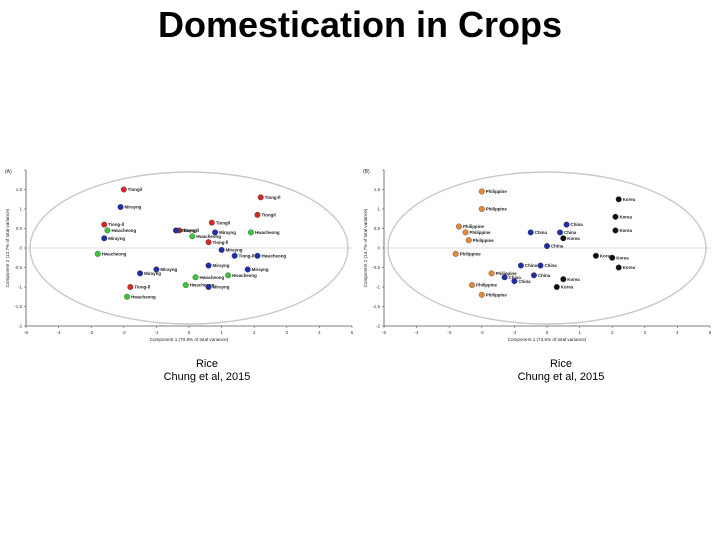 The height and width of the screenshot is (540, 720). Describe the element at coordinates (378, 287) in the screenshot. I see `plot1-y-tick-label: -1` at that location.